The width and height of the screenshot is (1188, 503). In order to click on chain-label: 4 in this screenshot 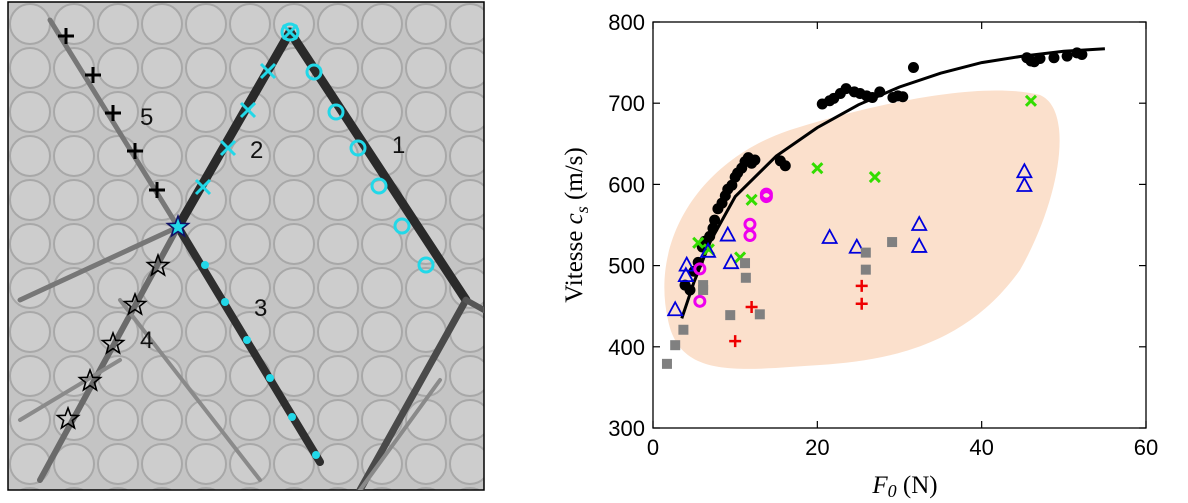, I will do `click(146, 340)`.